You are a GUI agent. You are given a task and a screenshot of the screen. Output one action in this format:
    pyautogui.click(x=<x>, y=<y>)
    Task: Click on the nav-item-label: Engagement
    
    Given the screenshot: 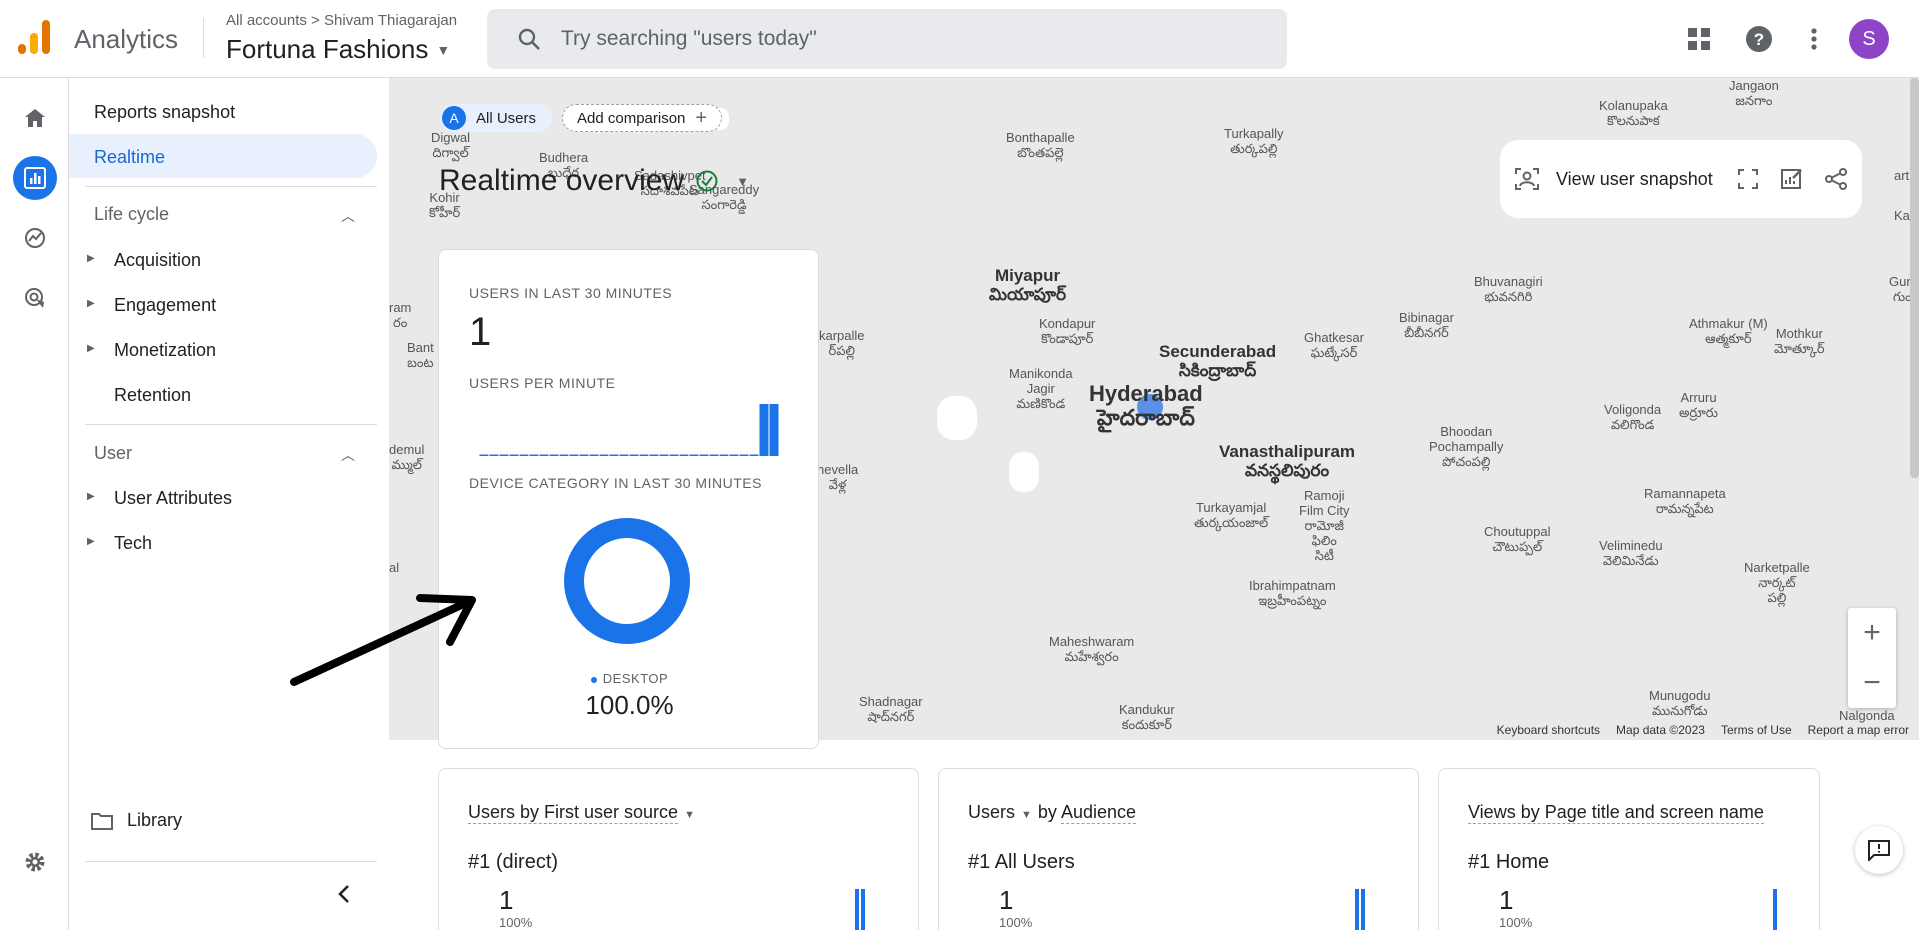 What is the action you would take?
    pyautogui.click(x=165, y=305)
    